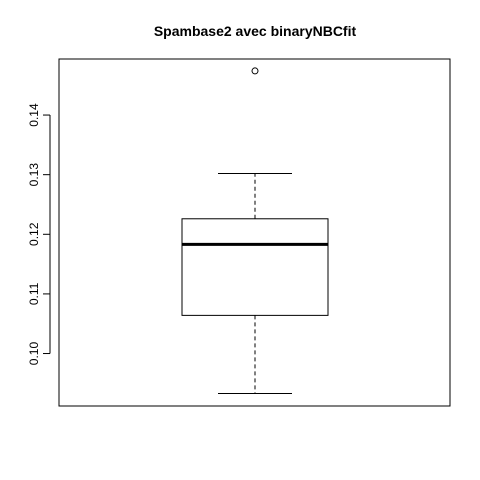 Image resolution: width=480 pixels, height=480 pixels. I want to click on y-axis: 0.10 0.11 0.12 0.13 0.14, so click(39, 234).